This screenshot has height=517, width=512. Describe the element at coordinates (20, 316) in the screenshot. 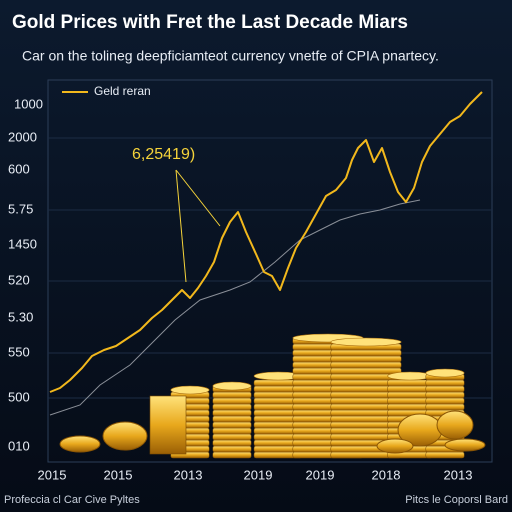

I see `y-label: 5.30` at that location.